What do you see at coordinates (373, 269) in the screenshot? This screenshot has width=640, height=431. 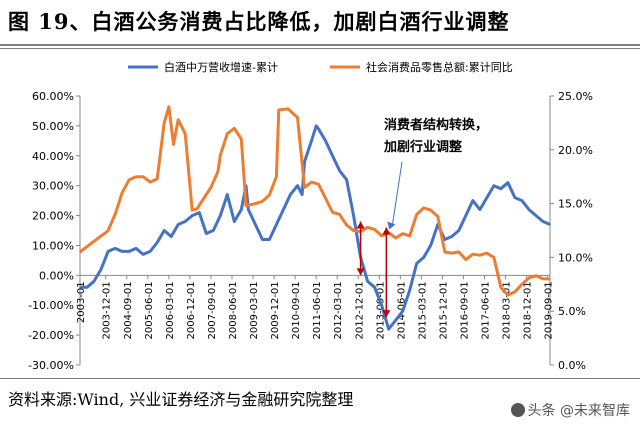 I see `chart-markers` at bounding box center [373, 269].